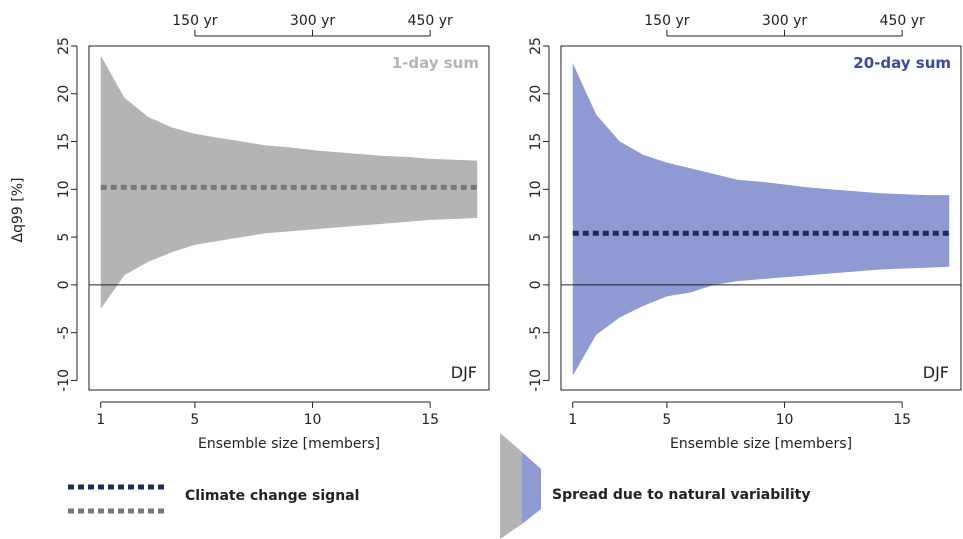 This screenshot has width=963, height=539. I want to click on panel-title: 20-day sum, so click(902, 63).